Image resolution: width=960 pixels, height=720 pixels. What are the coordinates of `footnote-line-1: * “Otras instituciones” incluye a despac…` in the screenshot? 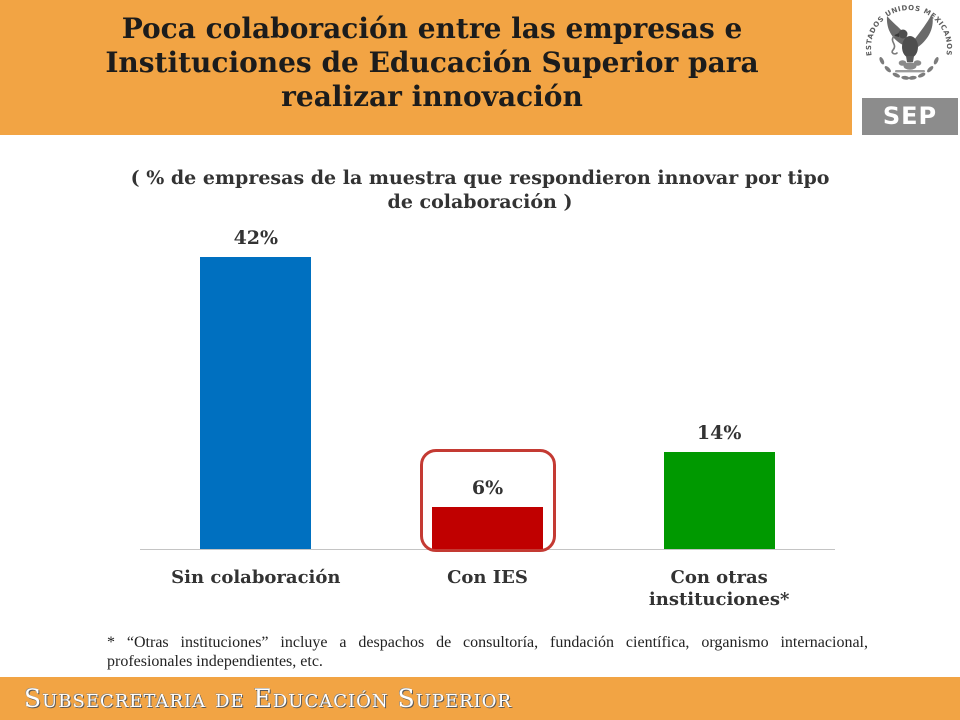 It's located at (487, 642).